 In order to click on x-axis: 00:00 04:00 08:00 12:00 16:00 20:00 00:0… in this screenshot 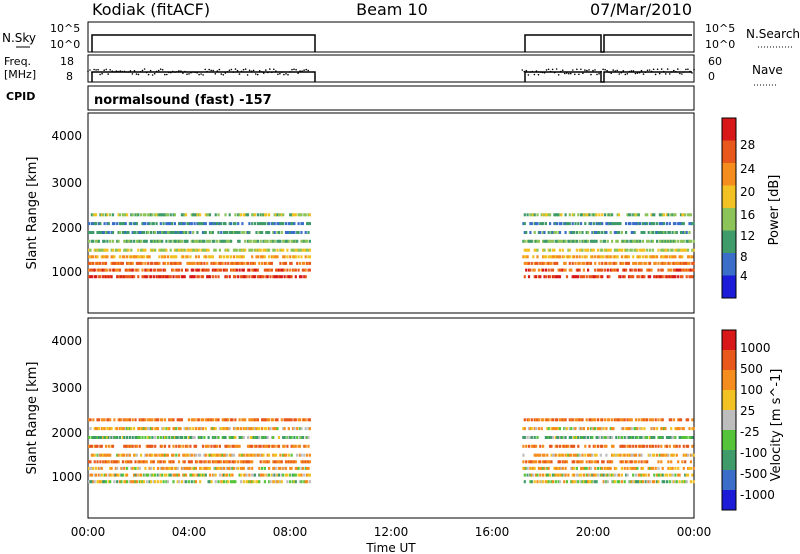, I will do `click(391, 539)`.